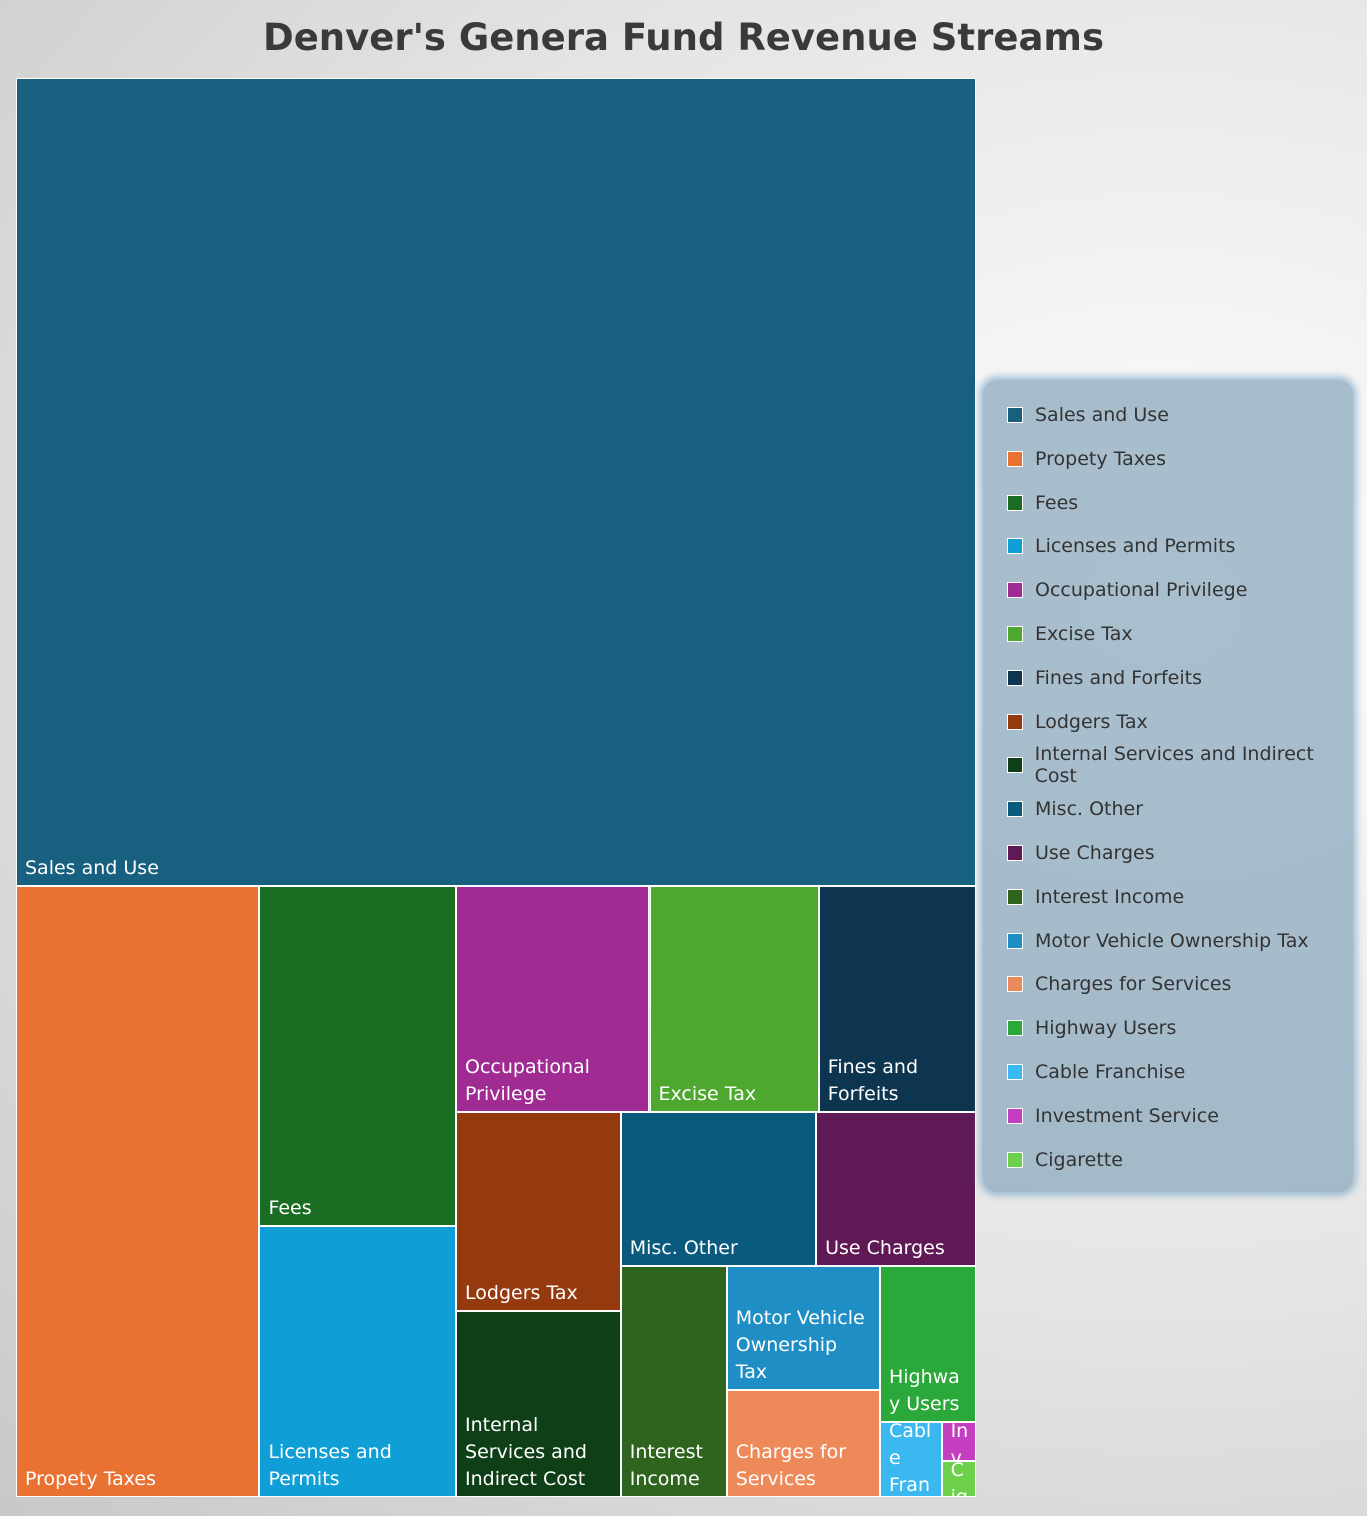 The height and width of the screenshot is (1516, 1367). What do you see at coordinates (927, 1343) in the screenshot?
I see `treemap-cell: Highway Users` at bounding box center [927, 1343].